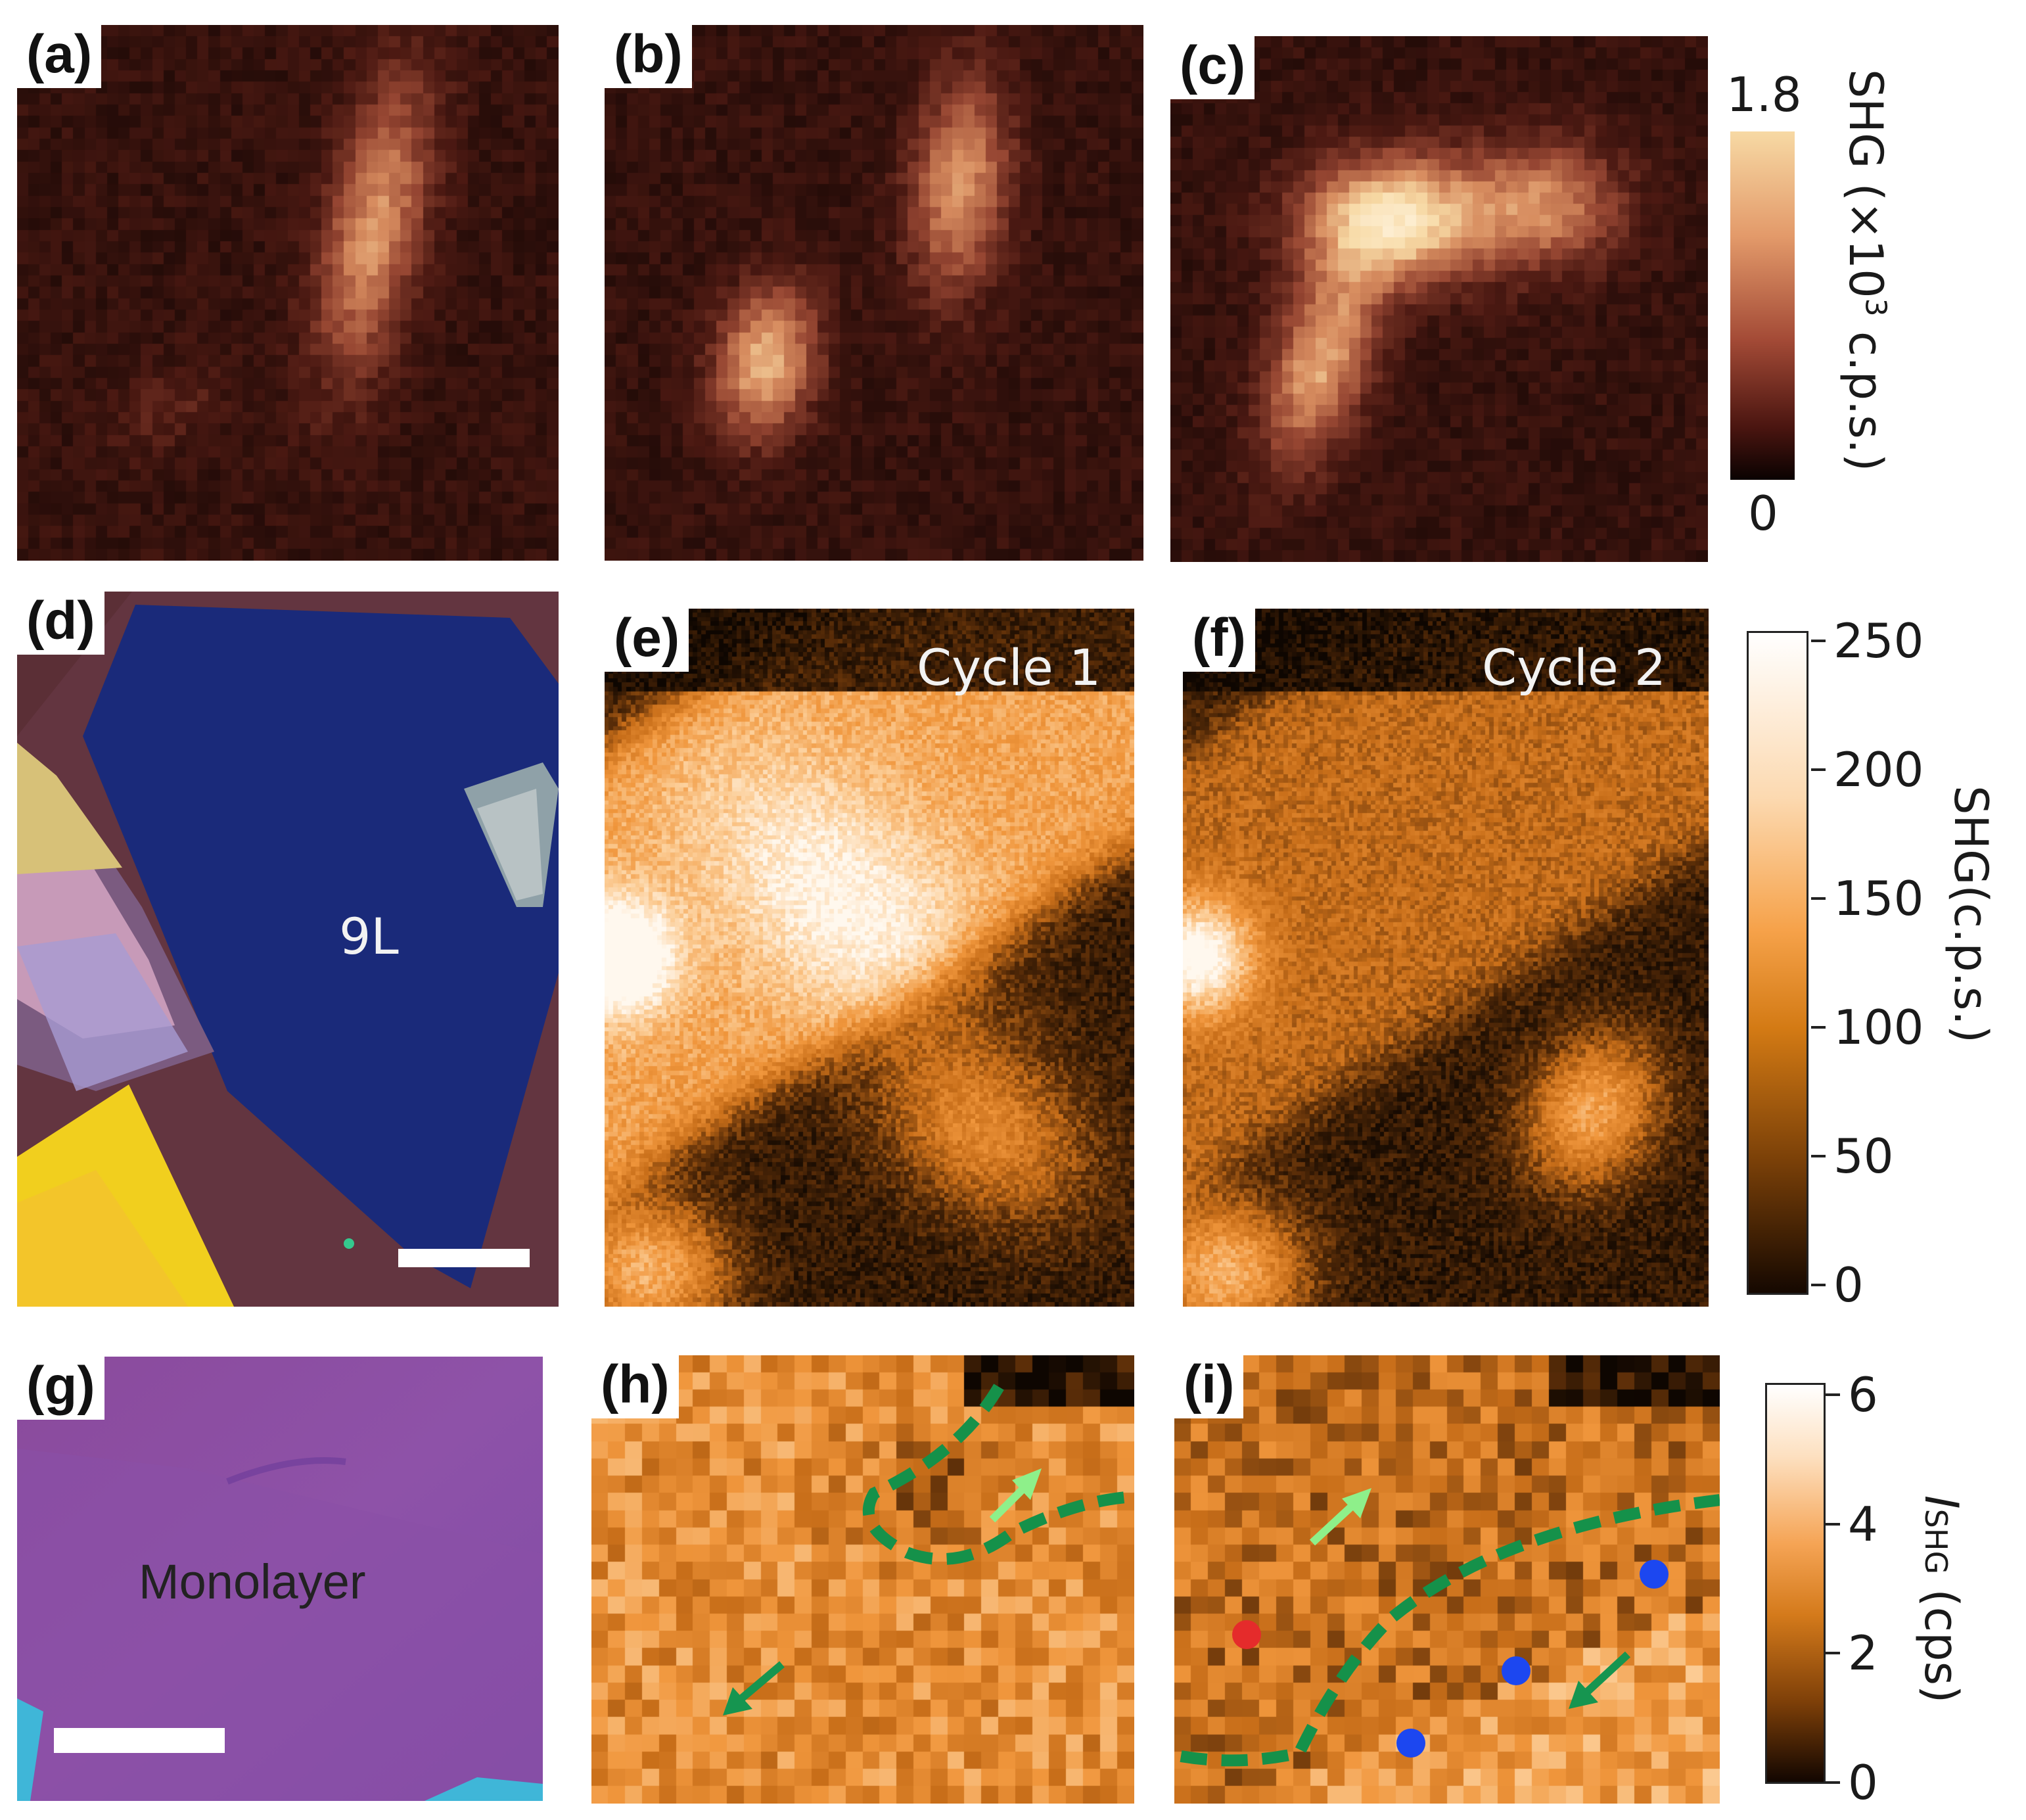 Image resolution: width=2026 pixels, height=1820 pixels. What do you see at coordinates (1864, 1156) in the screenshot?
I see `colorbar-middle-tick: 50` at bounding box center [1864, 1156].